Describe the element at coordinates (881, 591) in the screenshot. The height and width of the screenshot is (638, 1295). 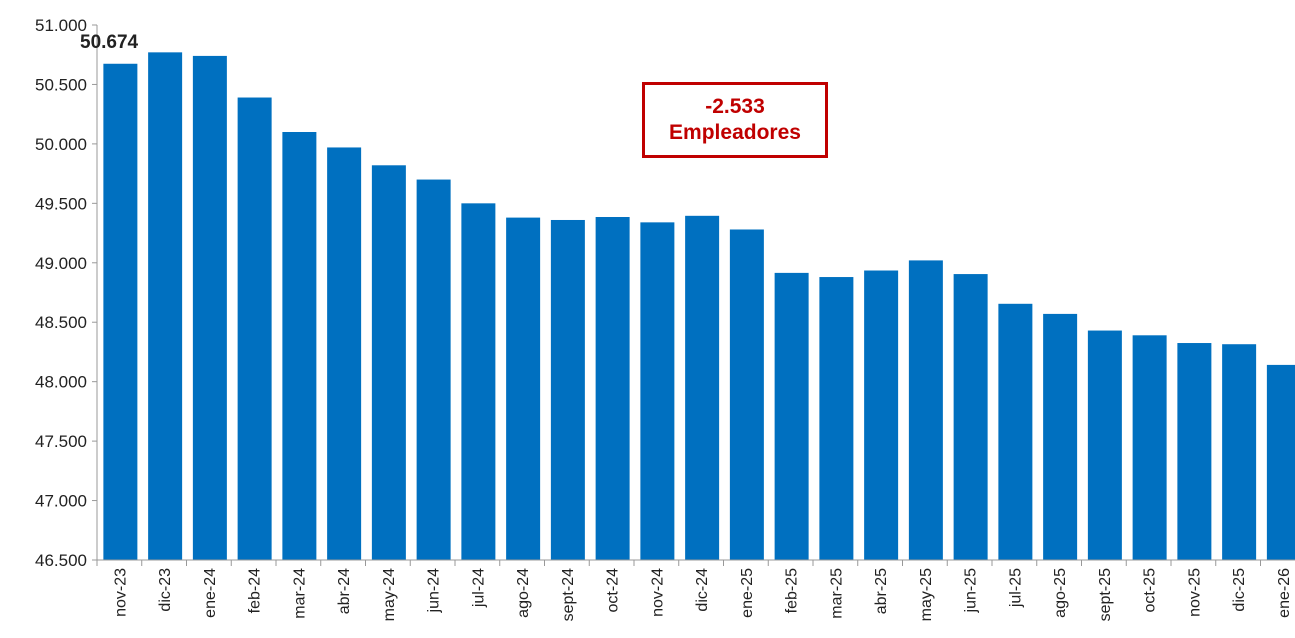
I see `x-tick-label-abr-25: abr-25` at that location.